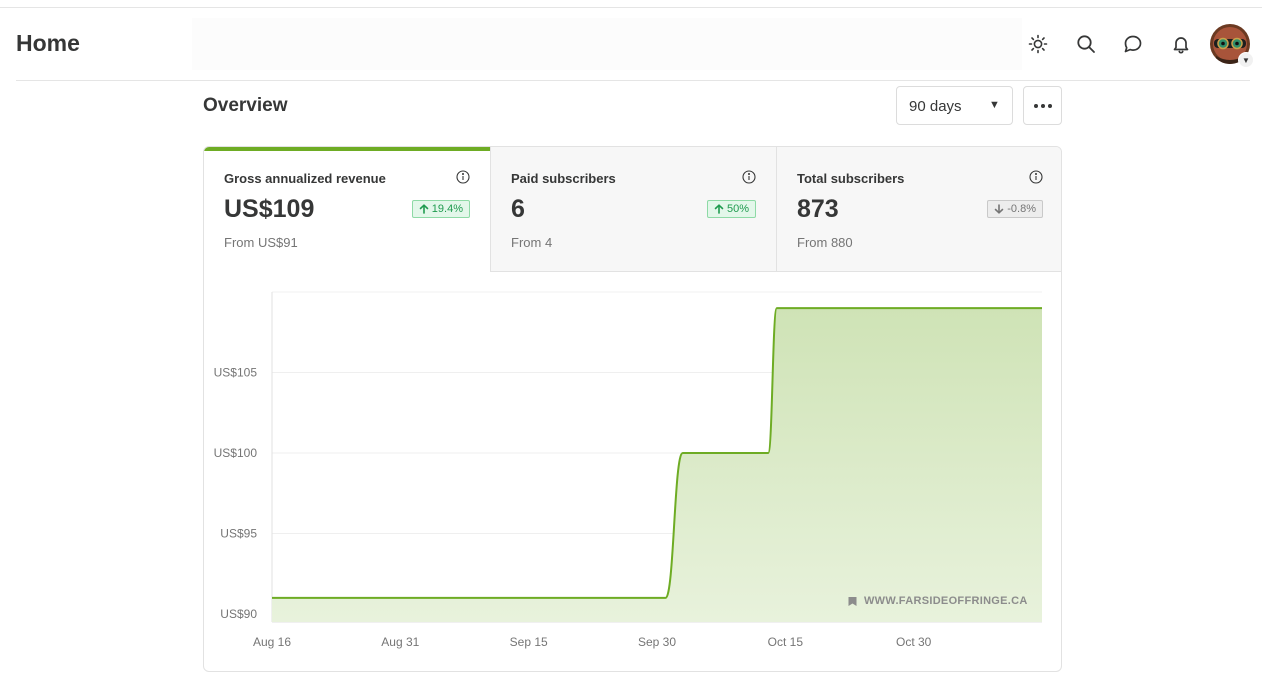  Describe the element at coordinates (1246, 60) in the screenshot. I see `account-menu-caret-icon: ▼` at that location.